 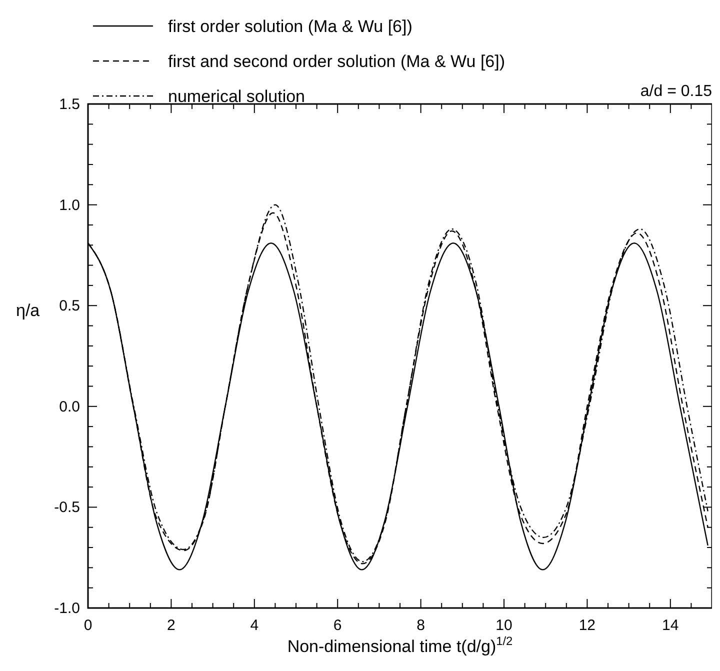 What do you see at coordinates (337, 61) in the screenshot?
I see `legend-label: first and second order solution (Ma & Wu [6])` at bounding box center [337, 61].